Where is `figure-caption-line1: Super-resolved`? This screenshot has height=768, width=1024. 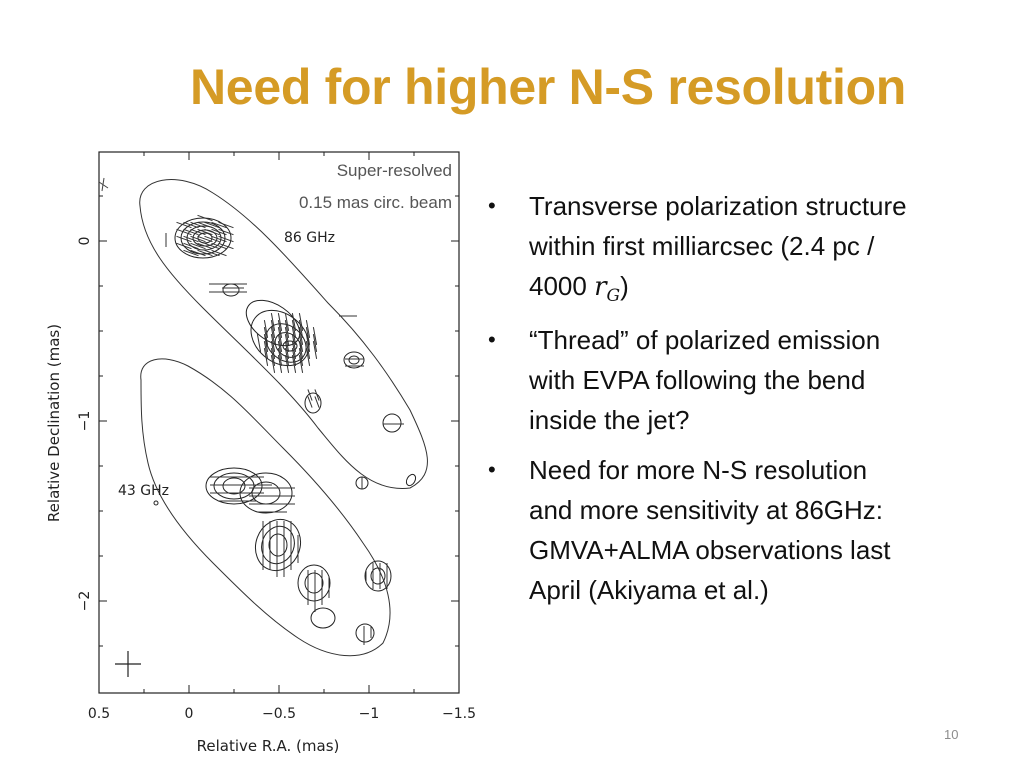 figure-caption-line1: Super-resolved is located at coordinates (394, 170).